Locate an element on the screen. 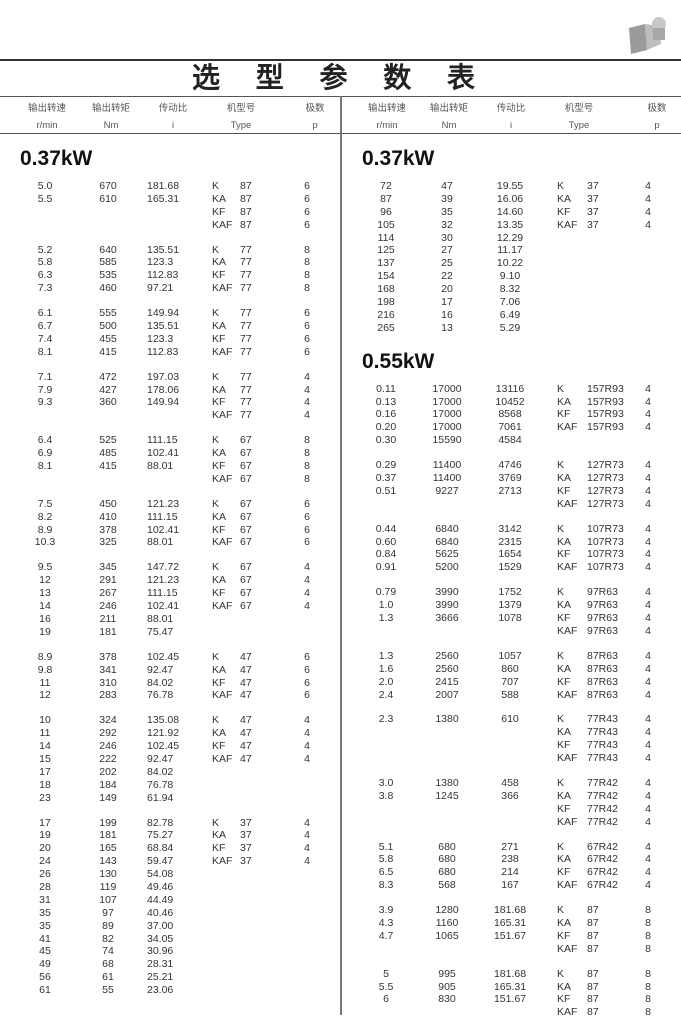  table-row: 3.8 1245 366 KA 77R42 4 is located at coordinates (507, 796).